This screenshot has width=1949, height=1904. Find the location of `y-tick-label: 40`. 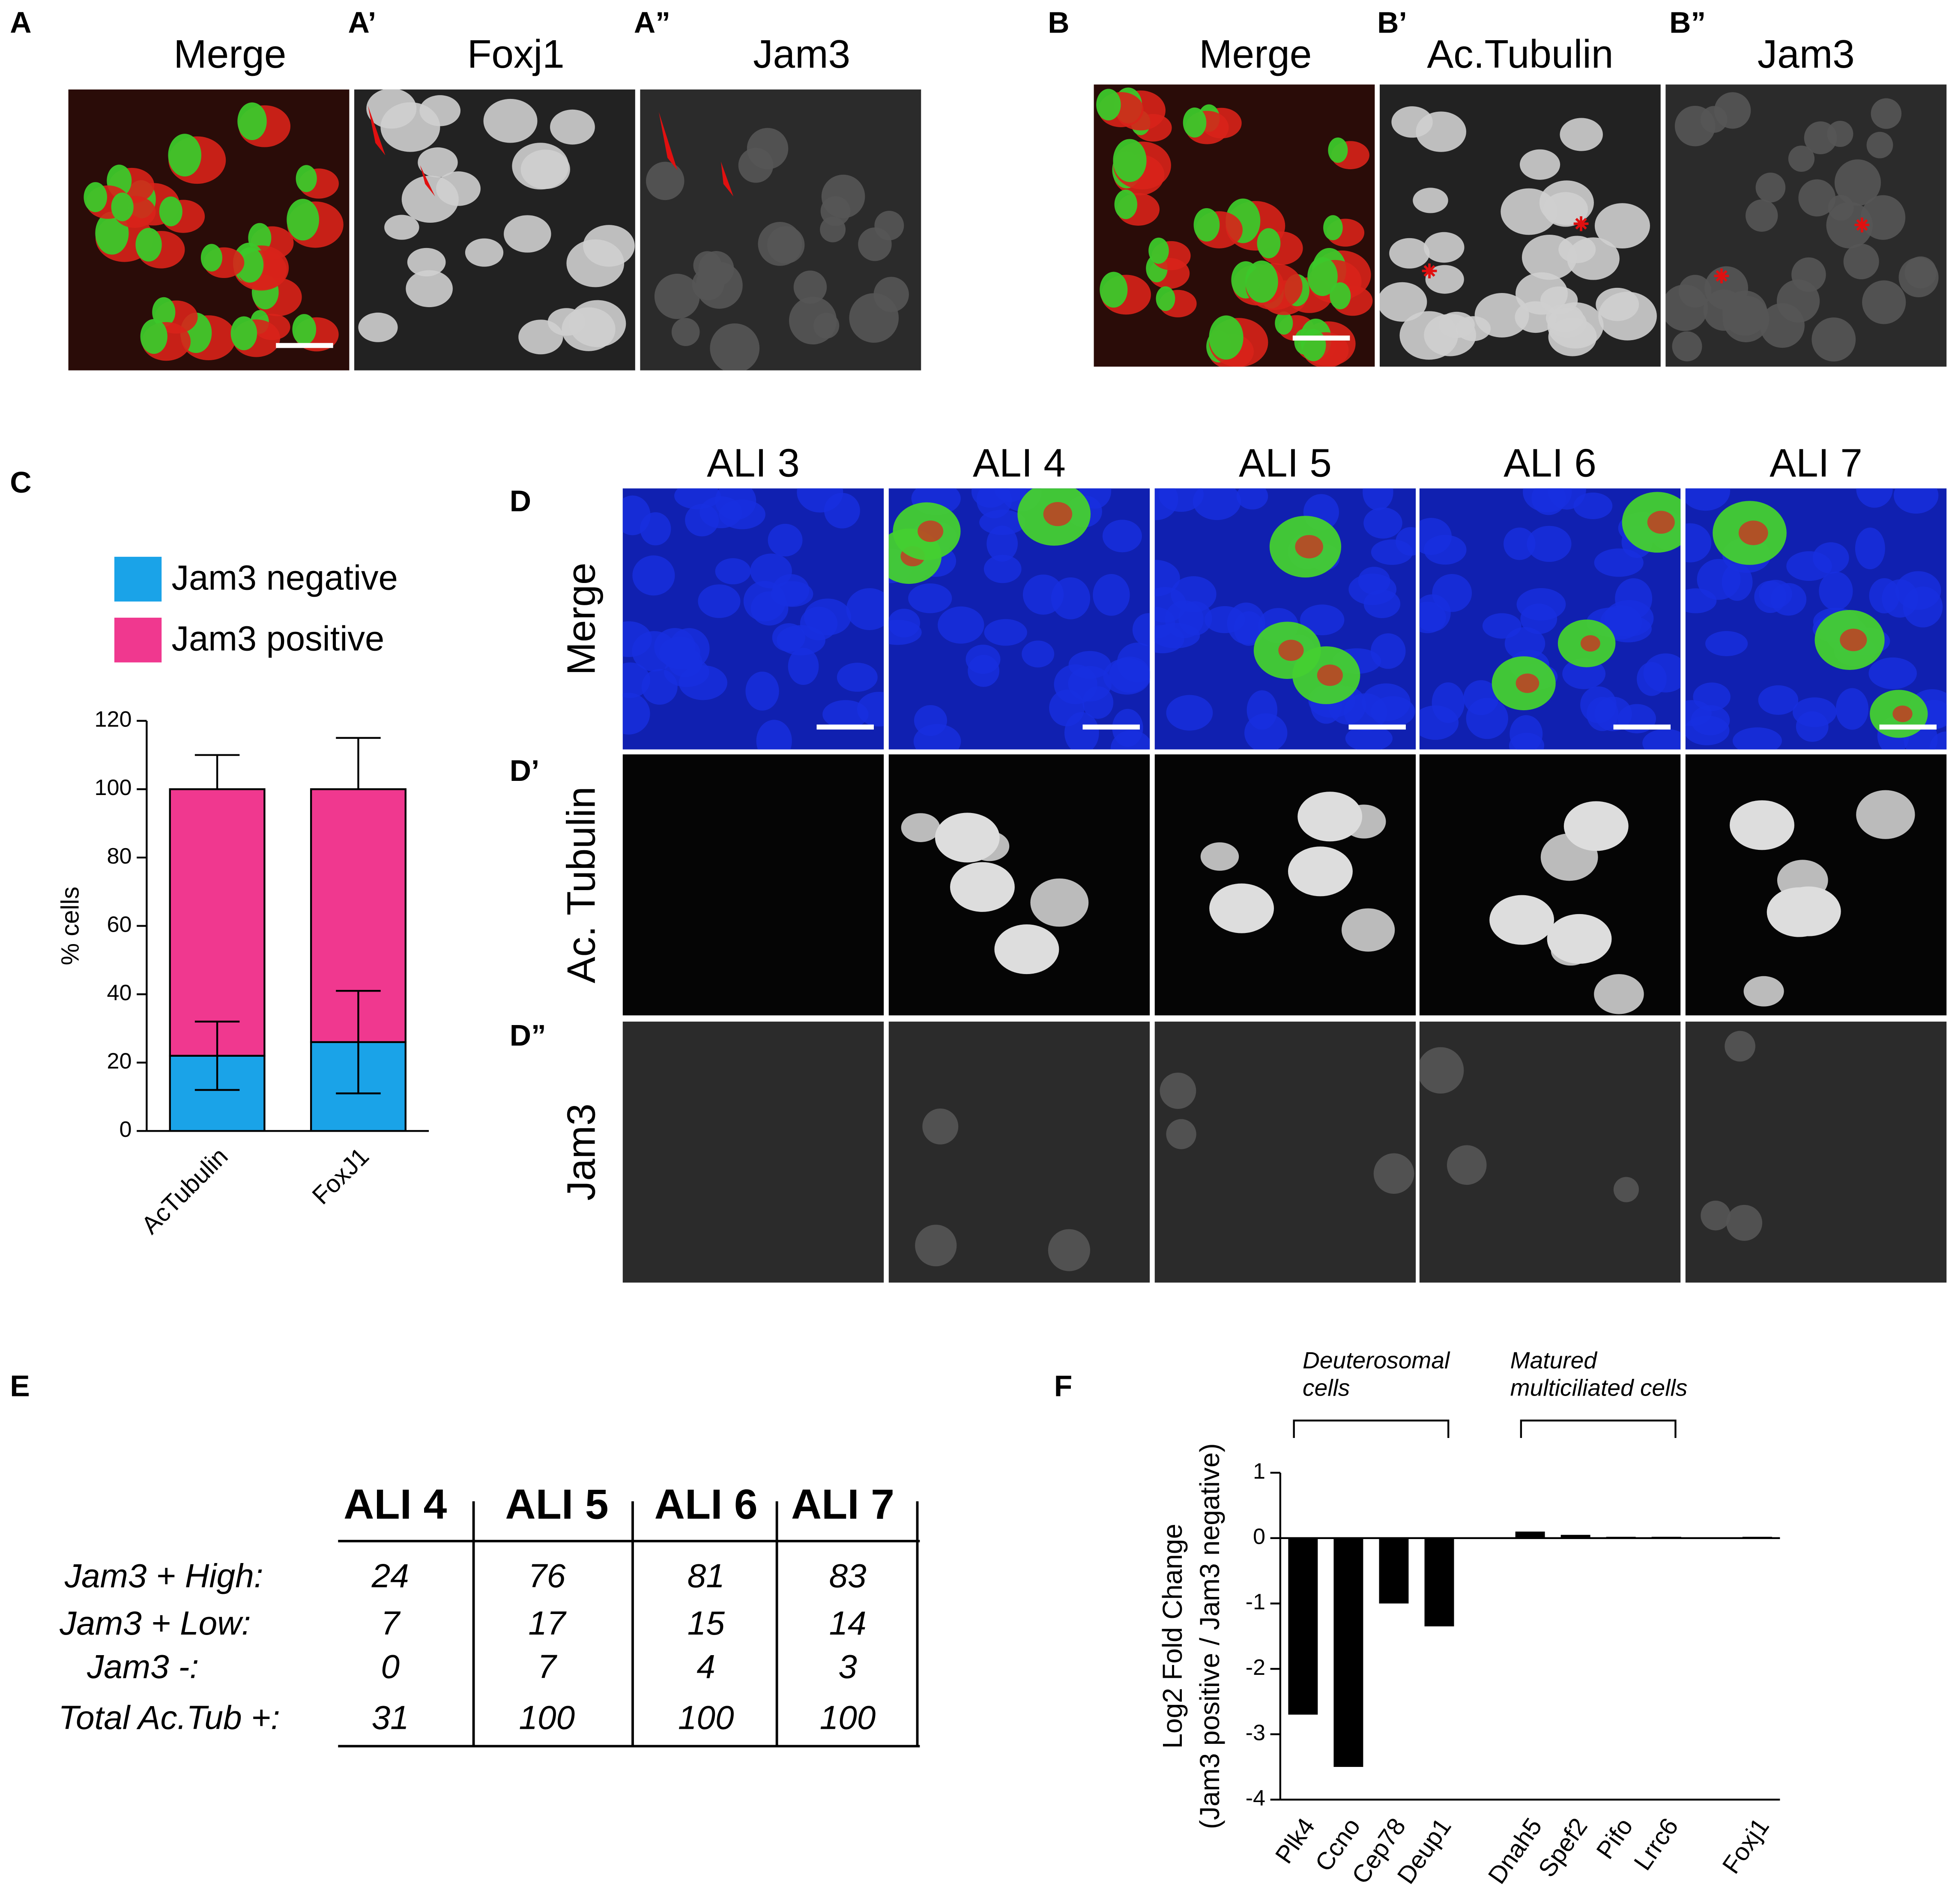

y-tick-label: 40 is located at coordinates (119, 992).